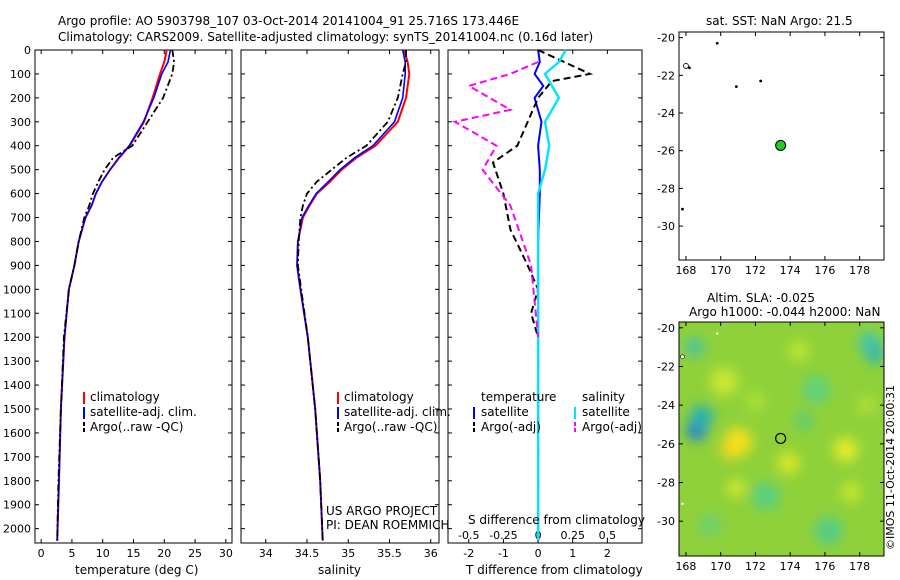 The image size is (900, 580). I want to click on y-tick-label: 100, so click(20, 74).